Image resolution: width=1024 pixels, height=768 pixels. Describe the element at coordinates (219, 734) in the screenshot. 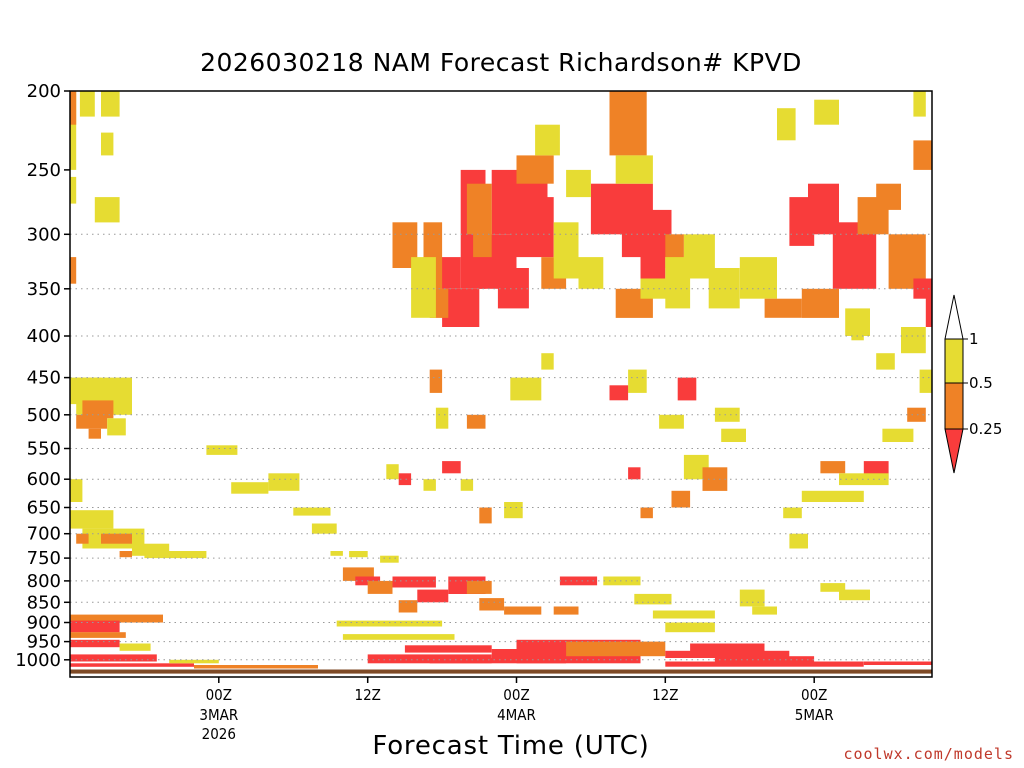

I see `x-tick-label: 2026` at that location.